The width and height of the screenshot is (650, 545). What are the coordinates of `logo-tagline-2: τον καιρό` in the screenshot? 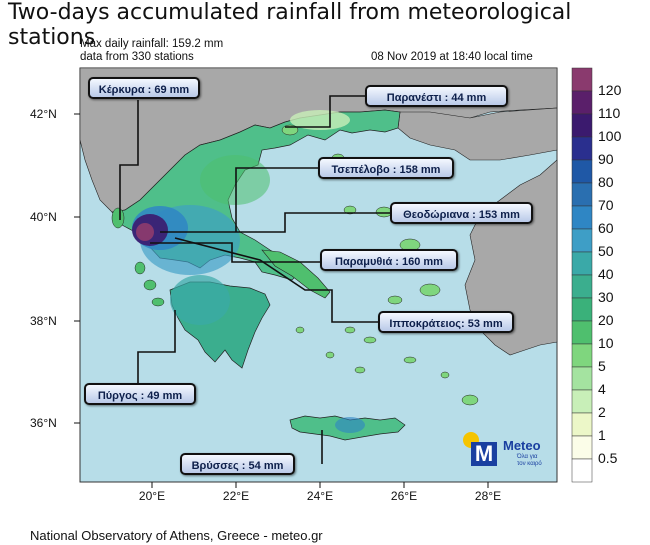 It's located at (529, 464).